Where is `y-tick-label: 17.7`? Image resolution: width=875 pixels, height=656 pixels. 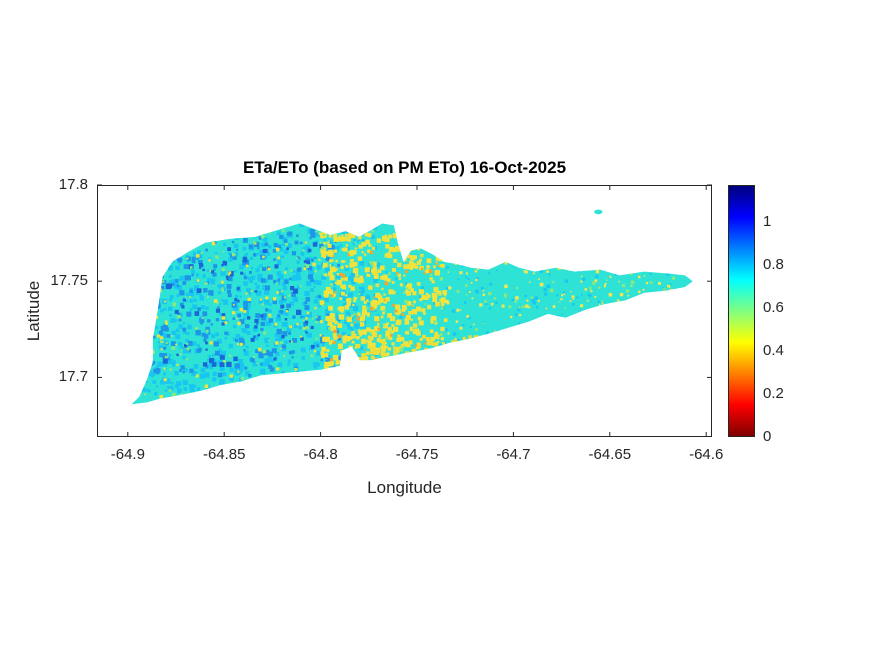 y-tick-label: 17.7 is located at coordinates (73, 377).